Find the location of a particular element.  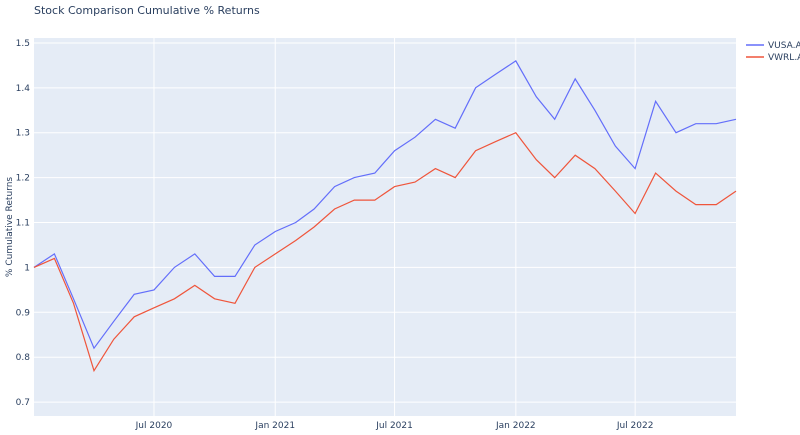

x-tick-label: Jan 2021 is located at coordinates (274, 426).